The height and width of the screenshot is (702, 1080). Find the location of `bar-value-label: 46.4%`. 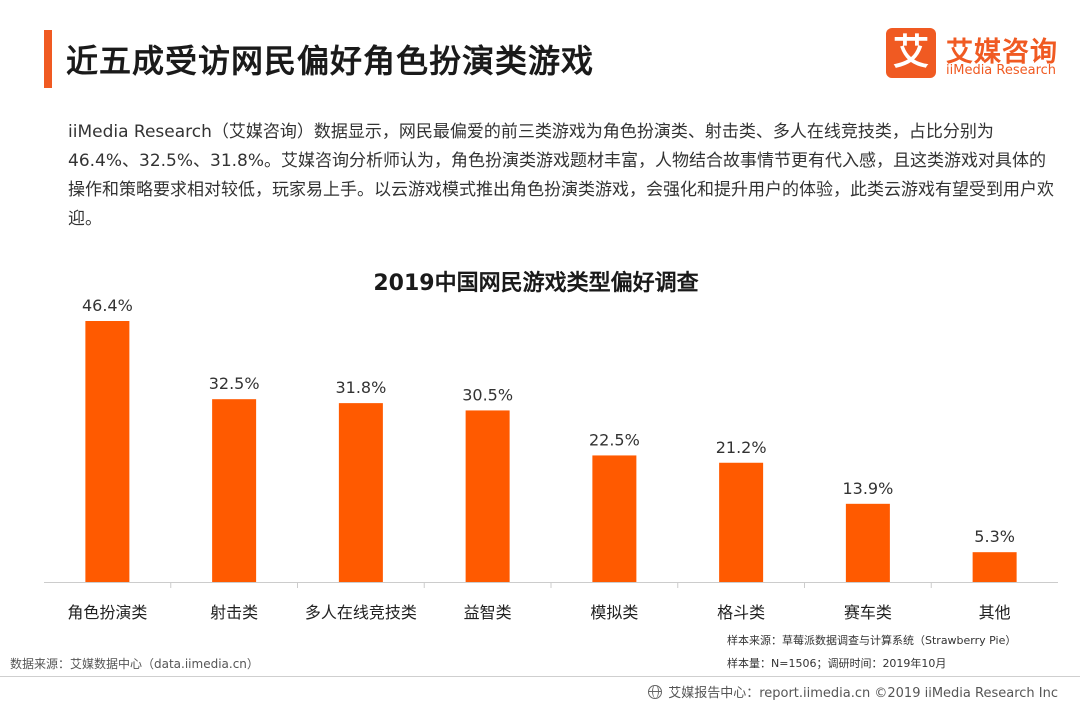

bar-value-label: 46.4% is located at coordinates (107, 305).